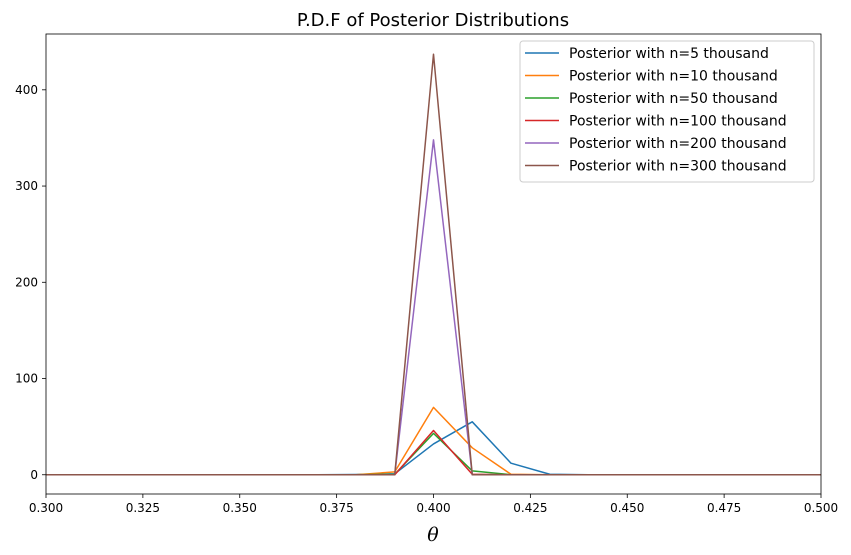  What do you see at coordinates (678, 122) in the screenshot?
I see `legend-label-4: Posterior with n=100 thousand` at bounding box center [678, 122].